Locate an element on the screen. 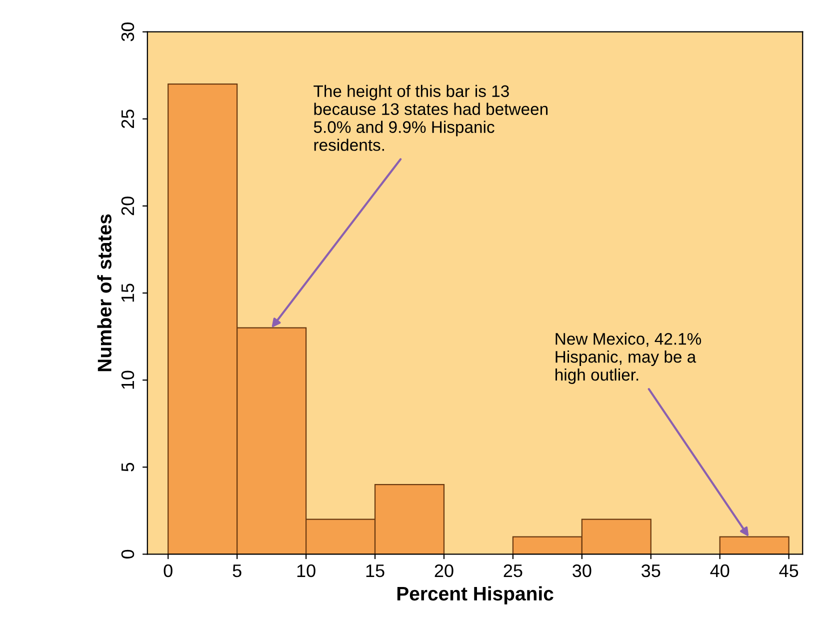  x-tick-label: 45 is located at coordinates (788, 571).